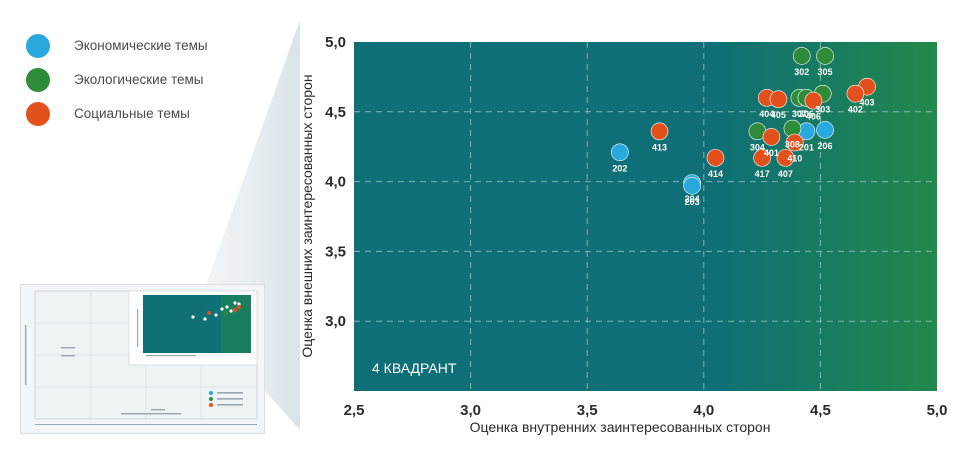 The width and height of the screenshot is (962, 459). I want to click on y-tick-label: 4,0, so click(335, 182).